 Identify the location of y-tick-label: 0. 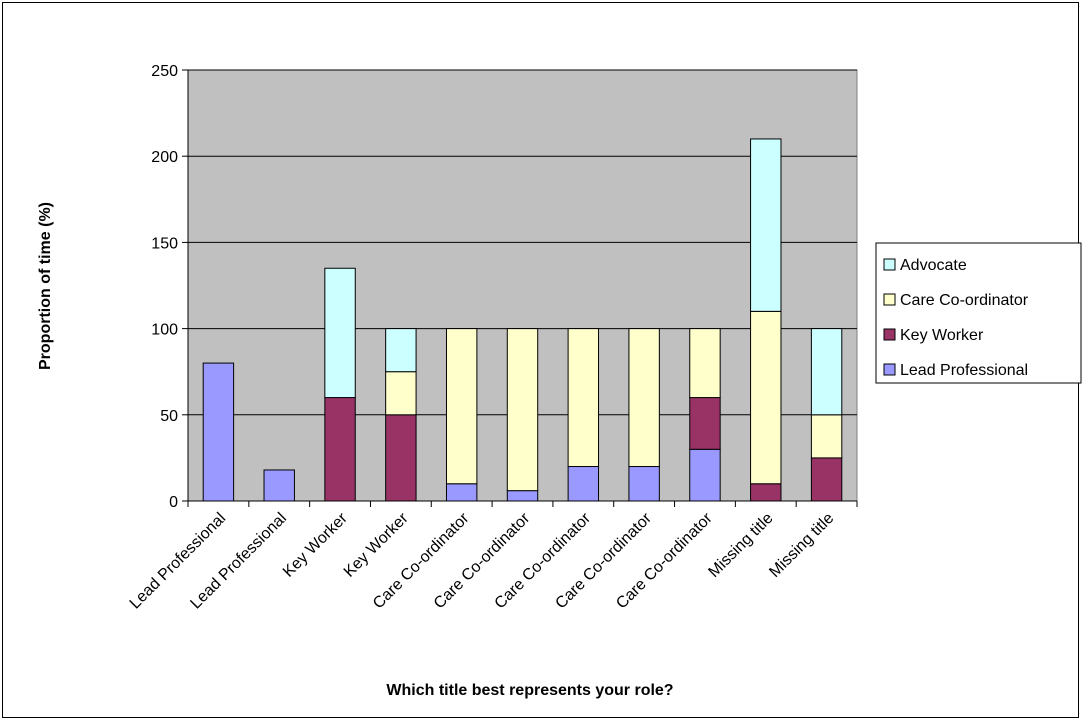
(173, 502).